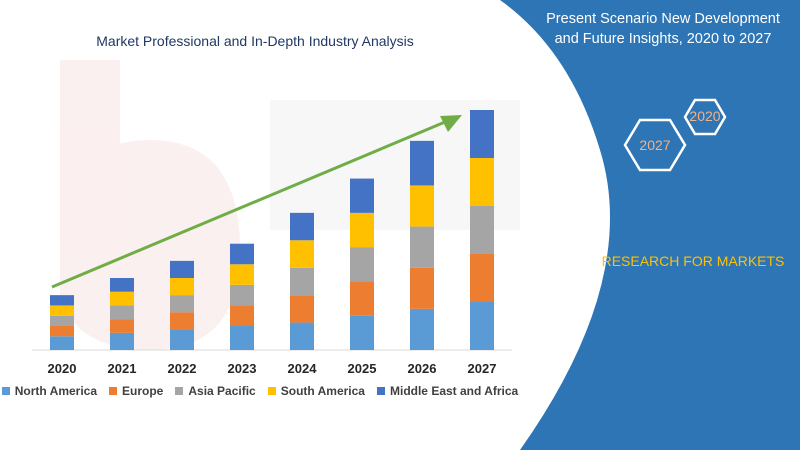 This screenshot has width=800, height=450. Describe the element at coordinates (422, 368) in the screenshot. I see `x-tick-label-2026: 2026` at that location.